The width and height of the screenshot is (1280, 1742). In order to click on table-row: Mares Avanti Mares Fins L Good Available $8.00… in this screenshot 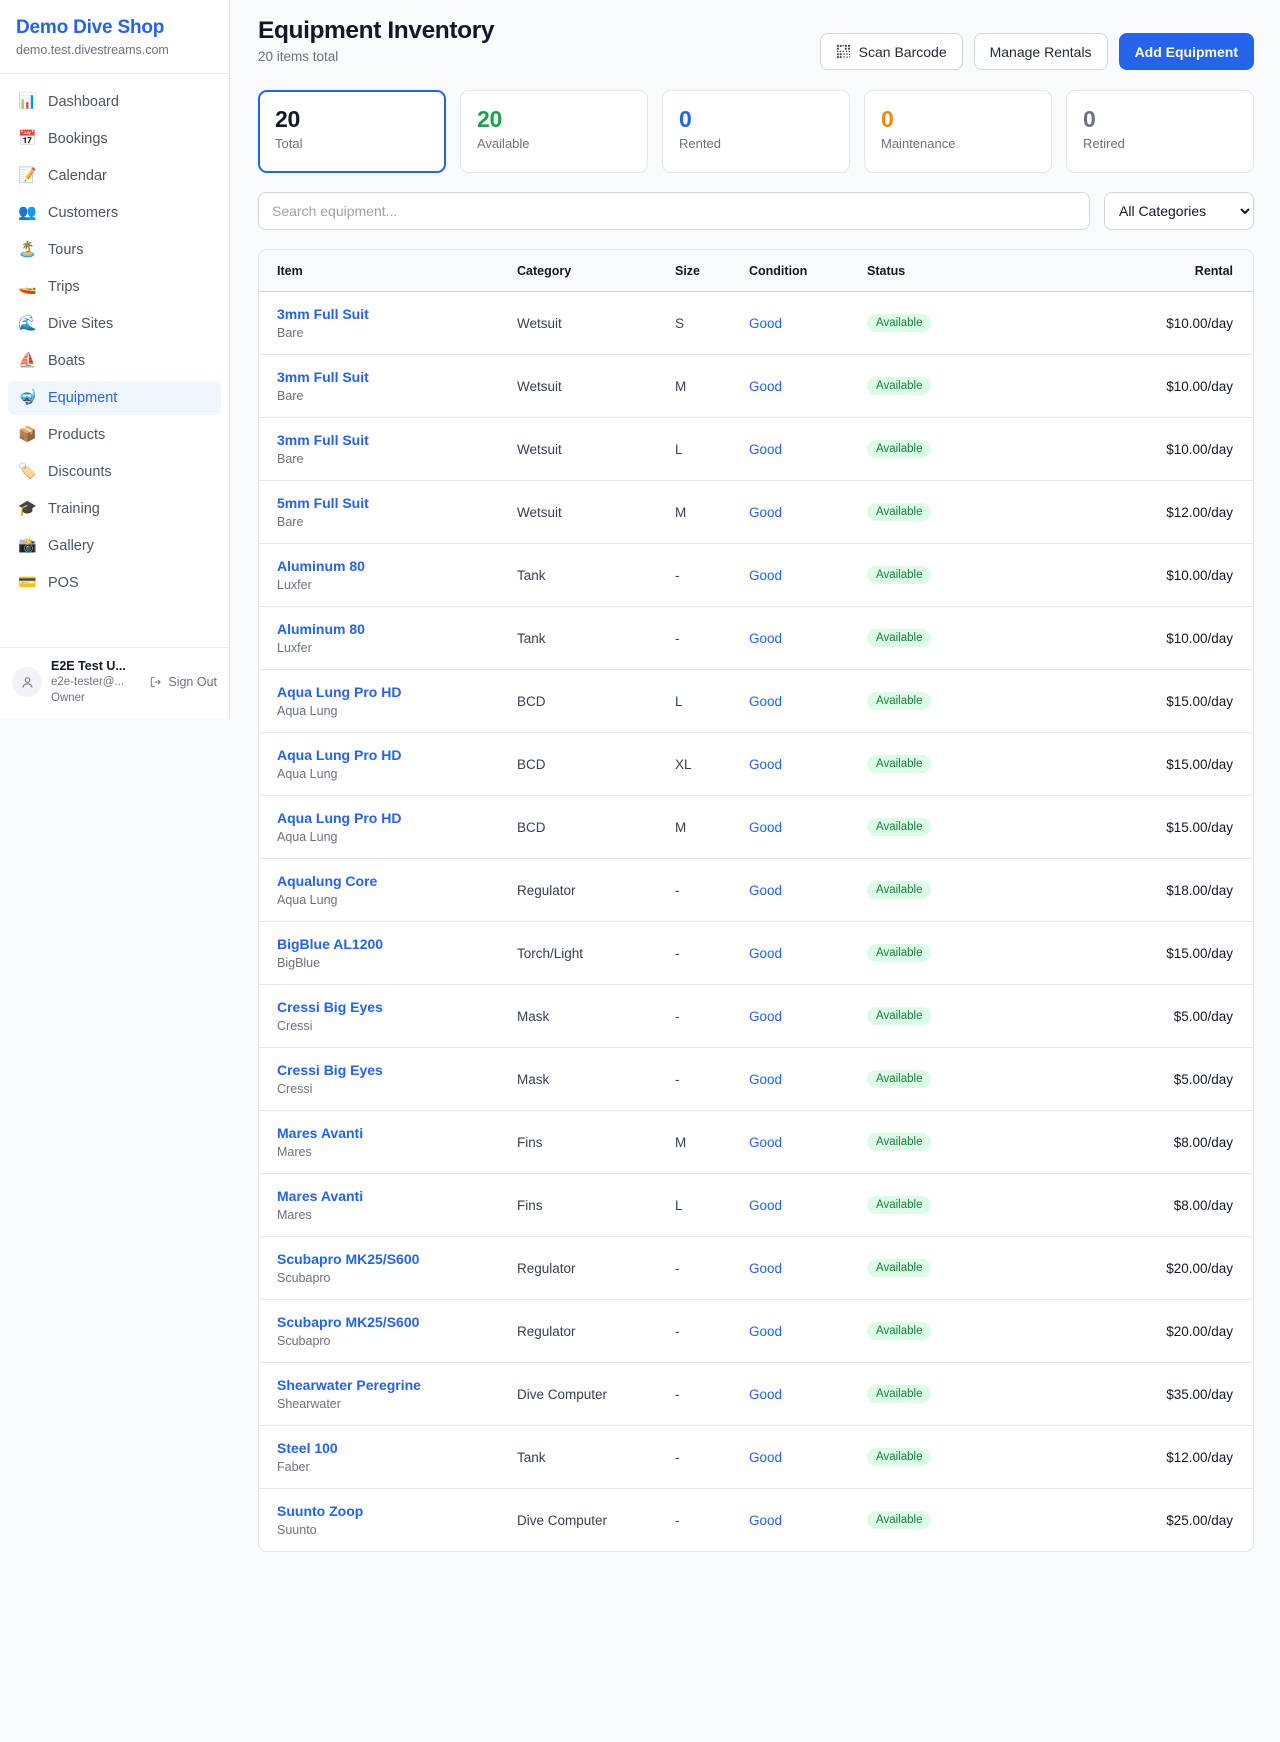, I will do `click(756, 1205)`.